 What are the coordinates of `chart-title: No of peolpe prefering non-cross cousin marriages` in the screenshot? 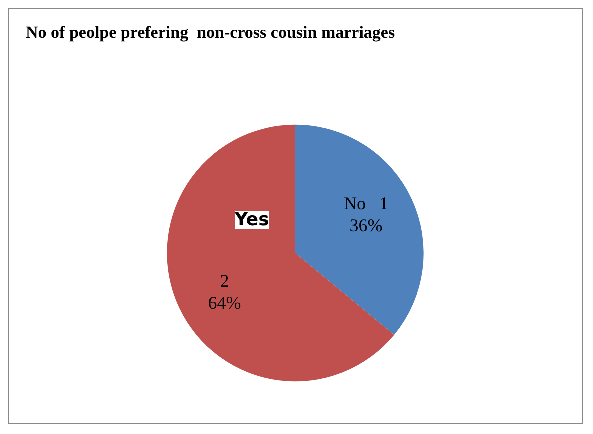 It's located at (211, 32).